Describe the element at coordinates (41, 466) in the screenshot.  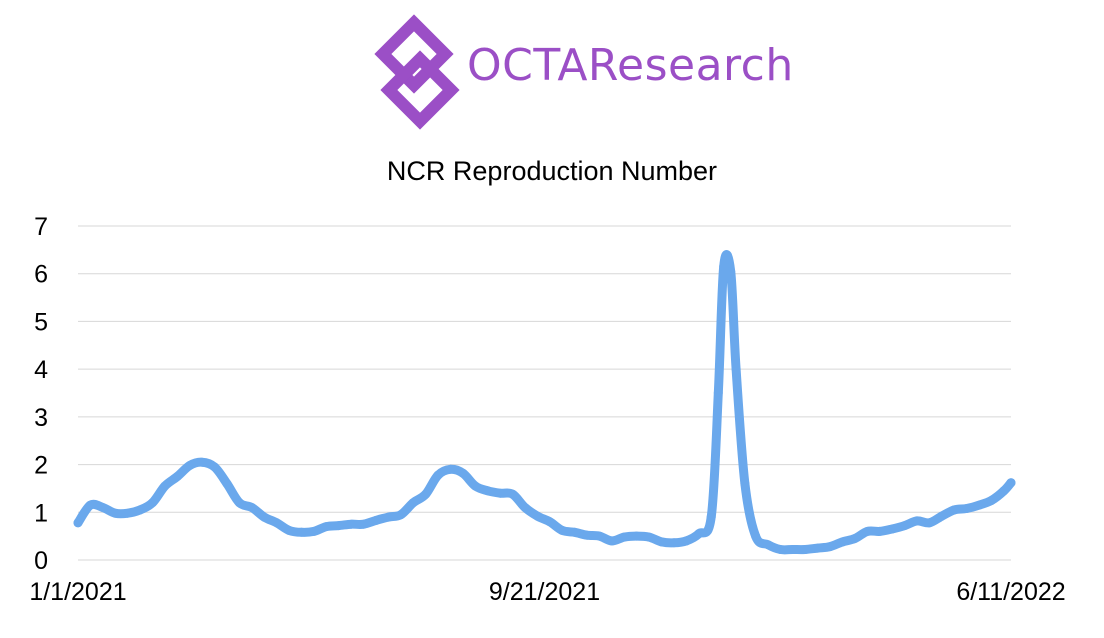
I see `y-tick-label: 2` at that location.